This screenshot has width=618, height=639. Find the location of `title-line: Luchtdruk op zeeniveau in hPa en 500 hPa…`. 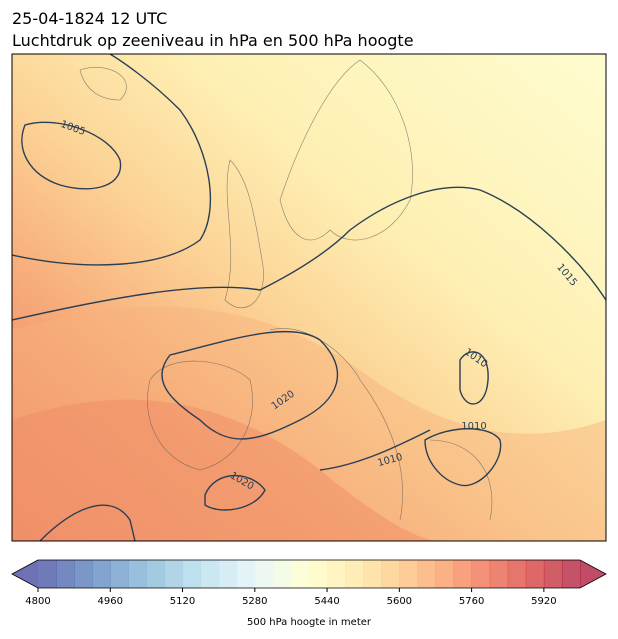

title-line: Luchtdruk op zeeniveau in hPa en 500 hPa… is located at coordinates (213, 40).